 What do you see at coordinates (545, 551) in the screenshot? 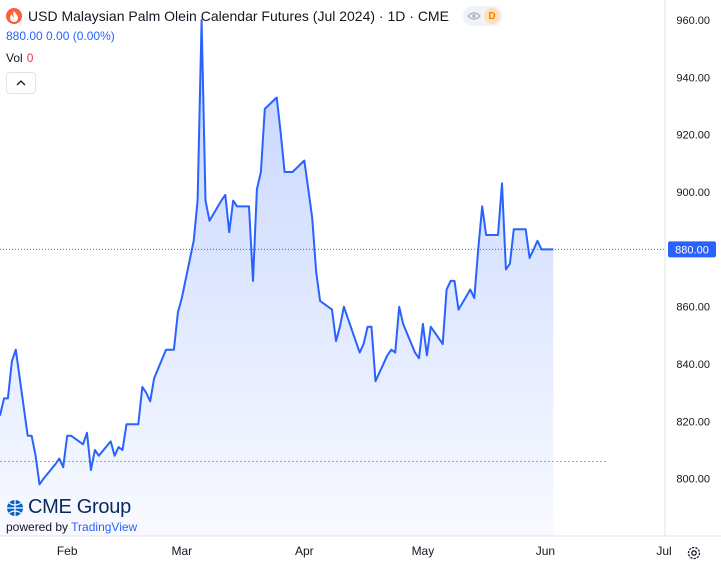
I see `x-tick-label-4: Jun` at bounding box center [545, 551].